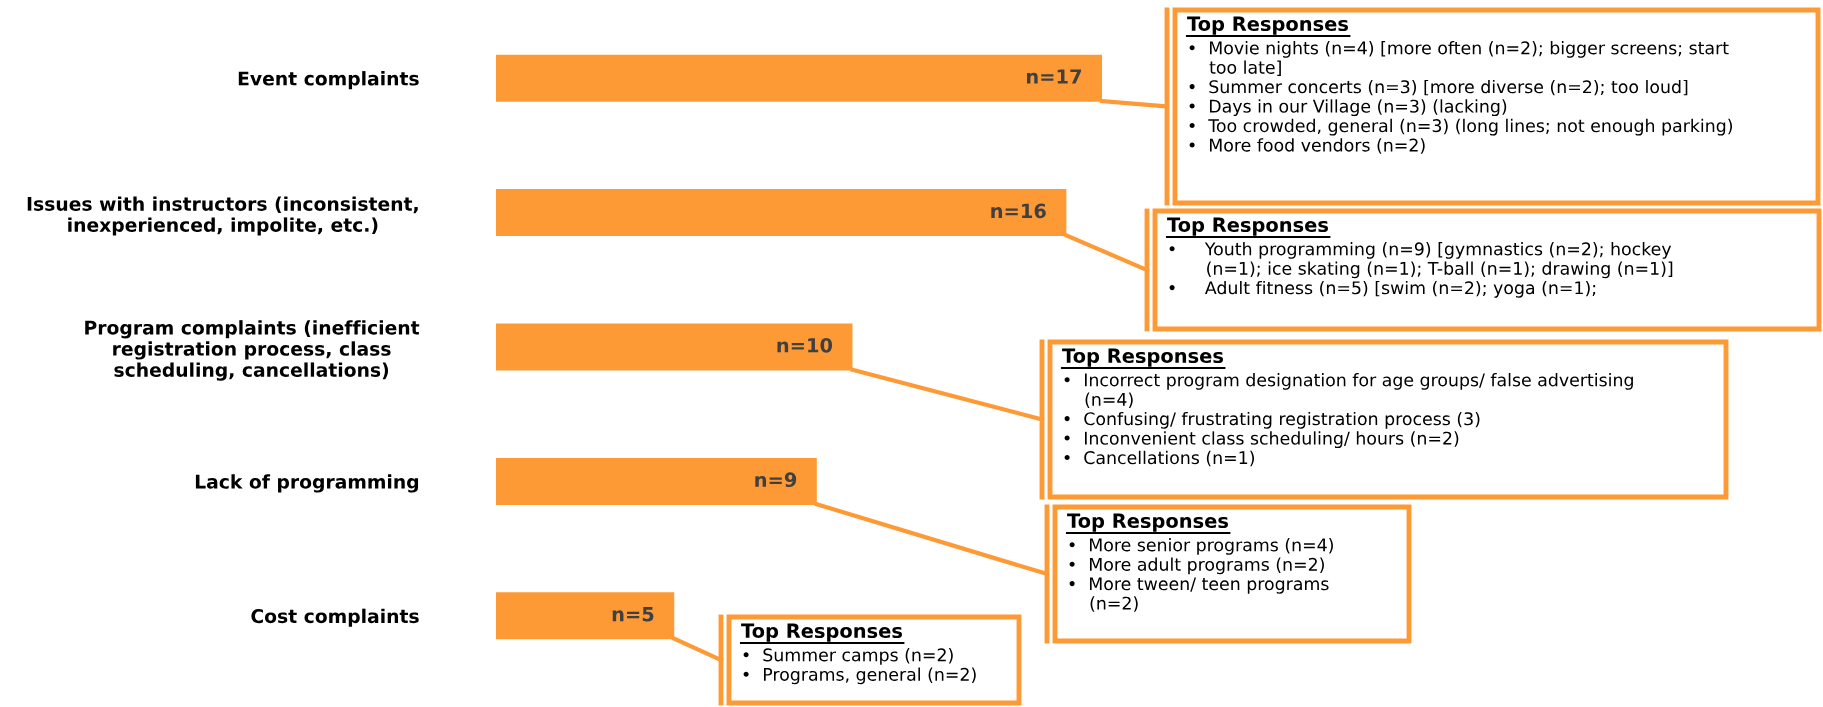 Image resolution: width=1823 pixels, height=707 pixels. What do you see at coordinates (328, 80) in the screenshot?
I see `y-tick-label: Event complaints` at bounding box center [328, 80].